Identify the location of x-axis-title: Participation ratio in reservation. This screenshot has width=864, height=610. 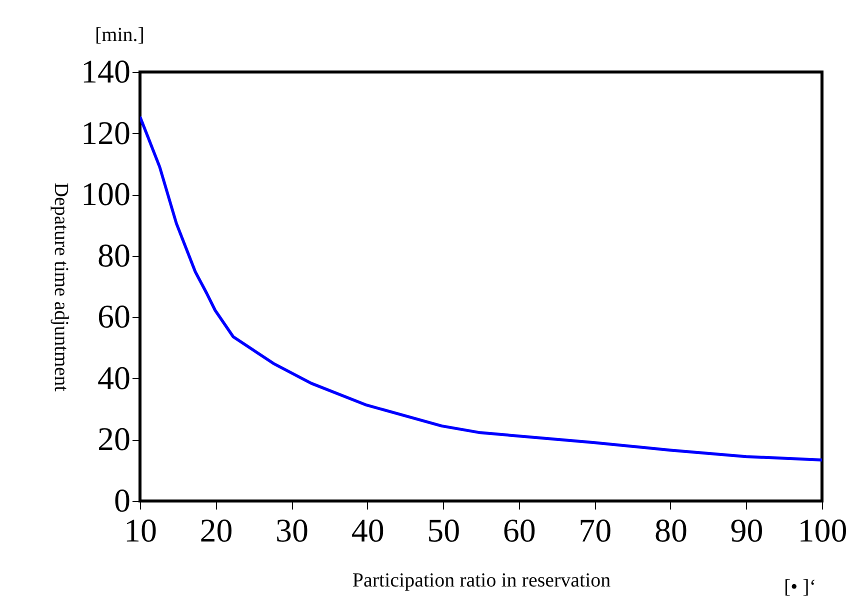
(481, 581).